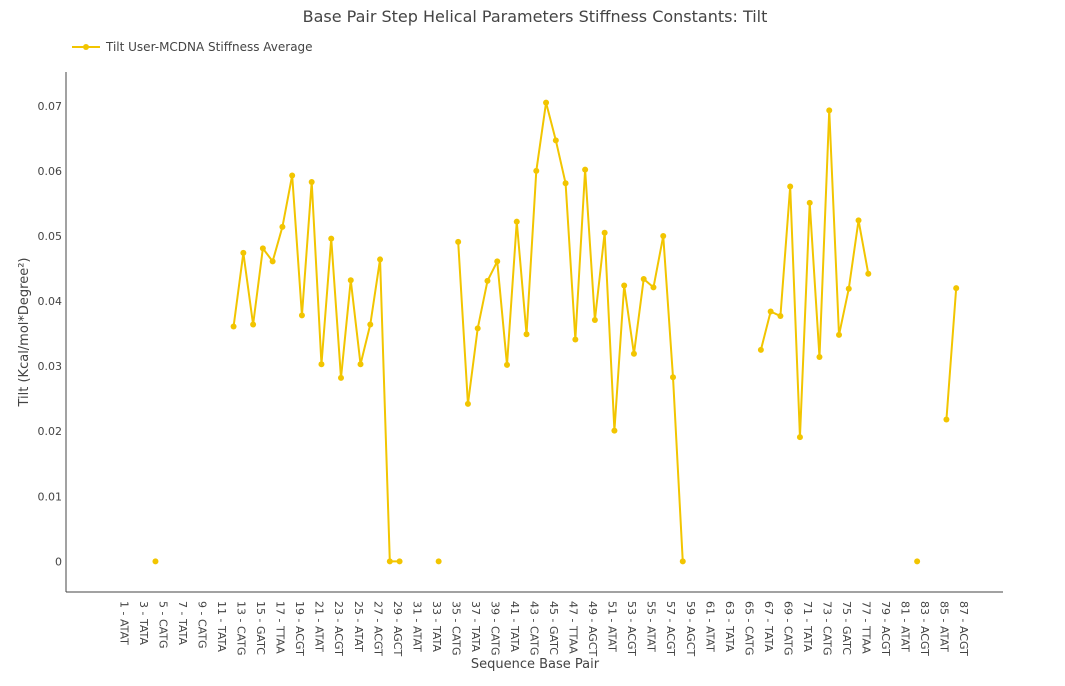 This screenshot has width=1065, height=686. I want to click on data-point: 56 - TAAC: 0.0421, so click(653, 287).